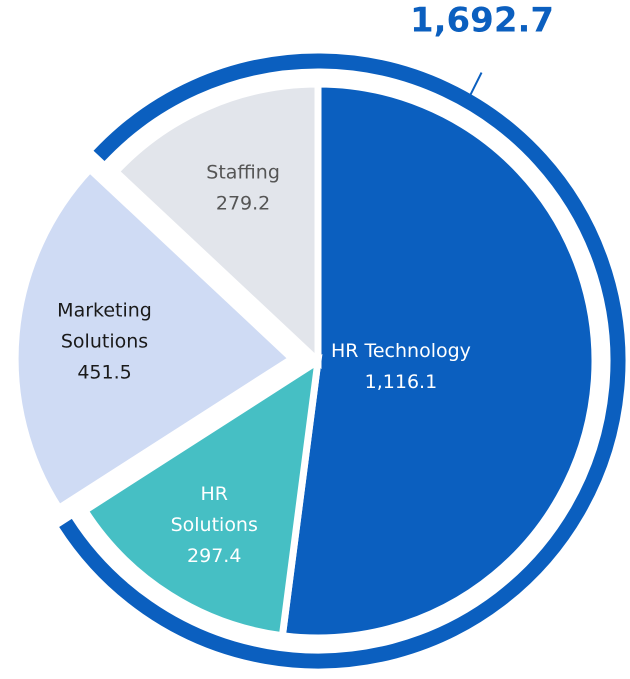 This screenshot has width=630, height=679. I want to click on slice-label: Staffing 279.2, so click(243, 187).